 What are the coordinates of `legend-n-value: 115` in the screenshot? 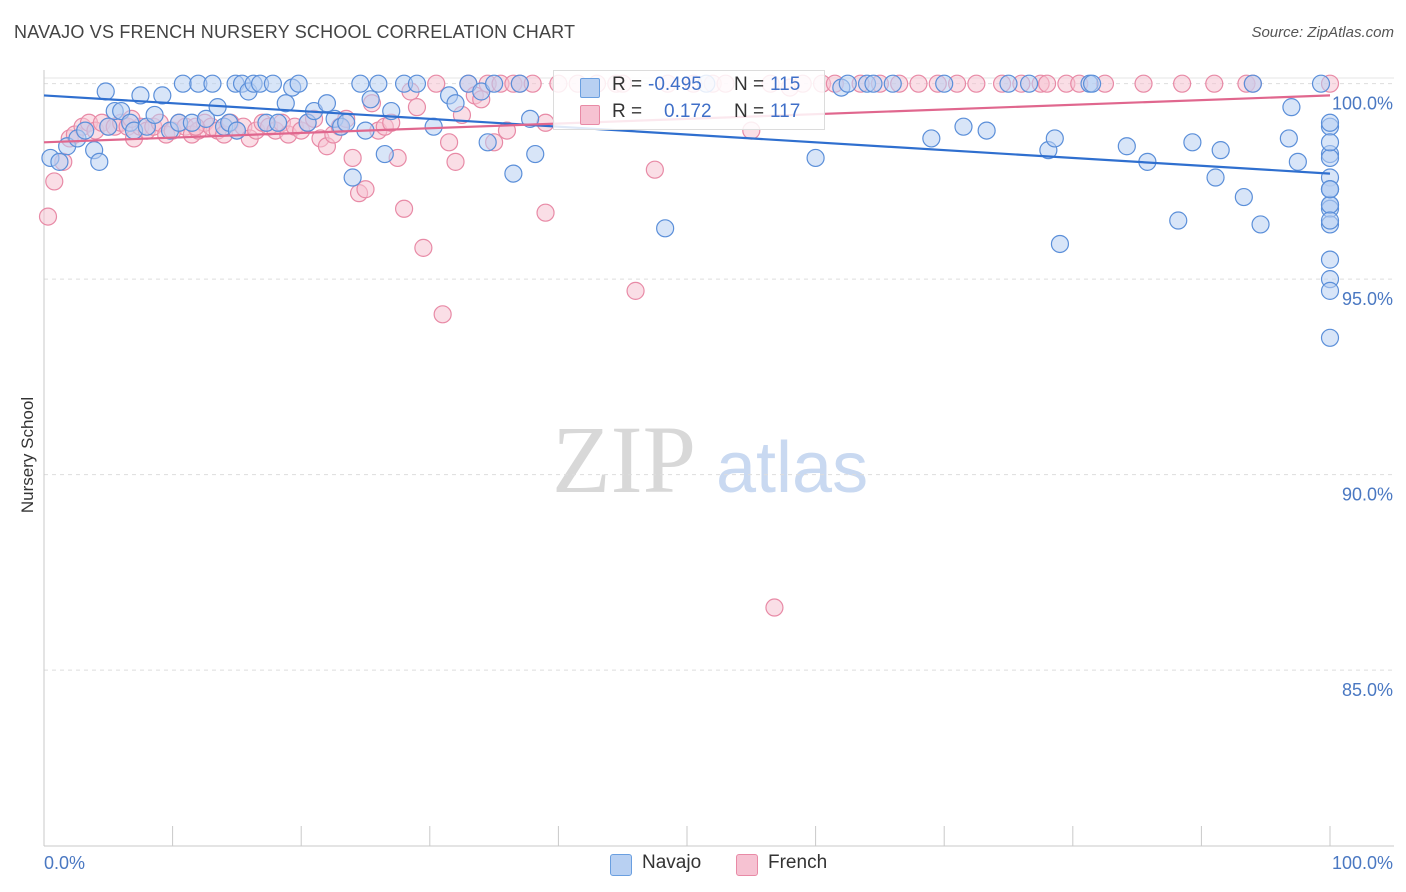 It's located at (785, 84).